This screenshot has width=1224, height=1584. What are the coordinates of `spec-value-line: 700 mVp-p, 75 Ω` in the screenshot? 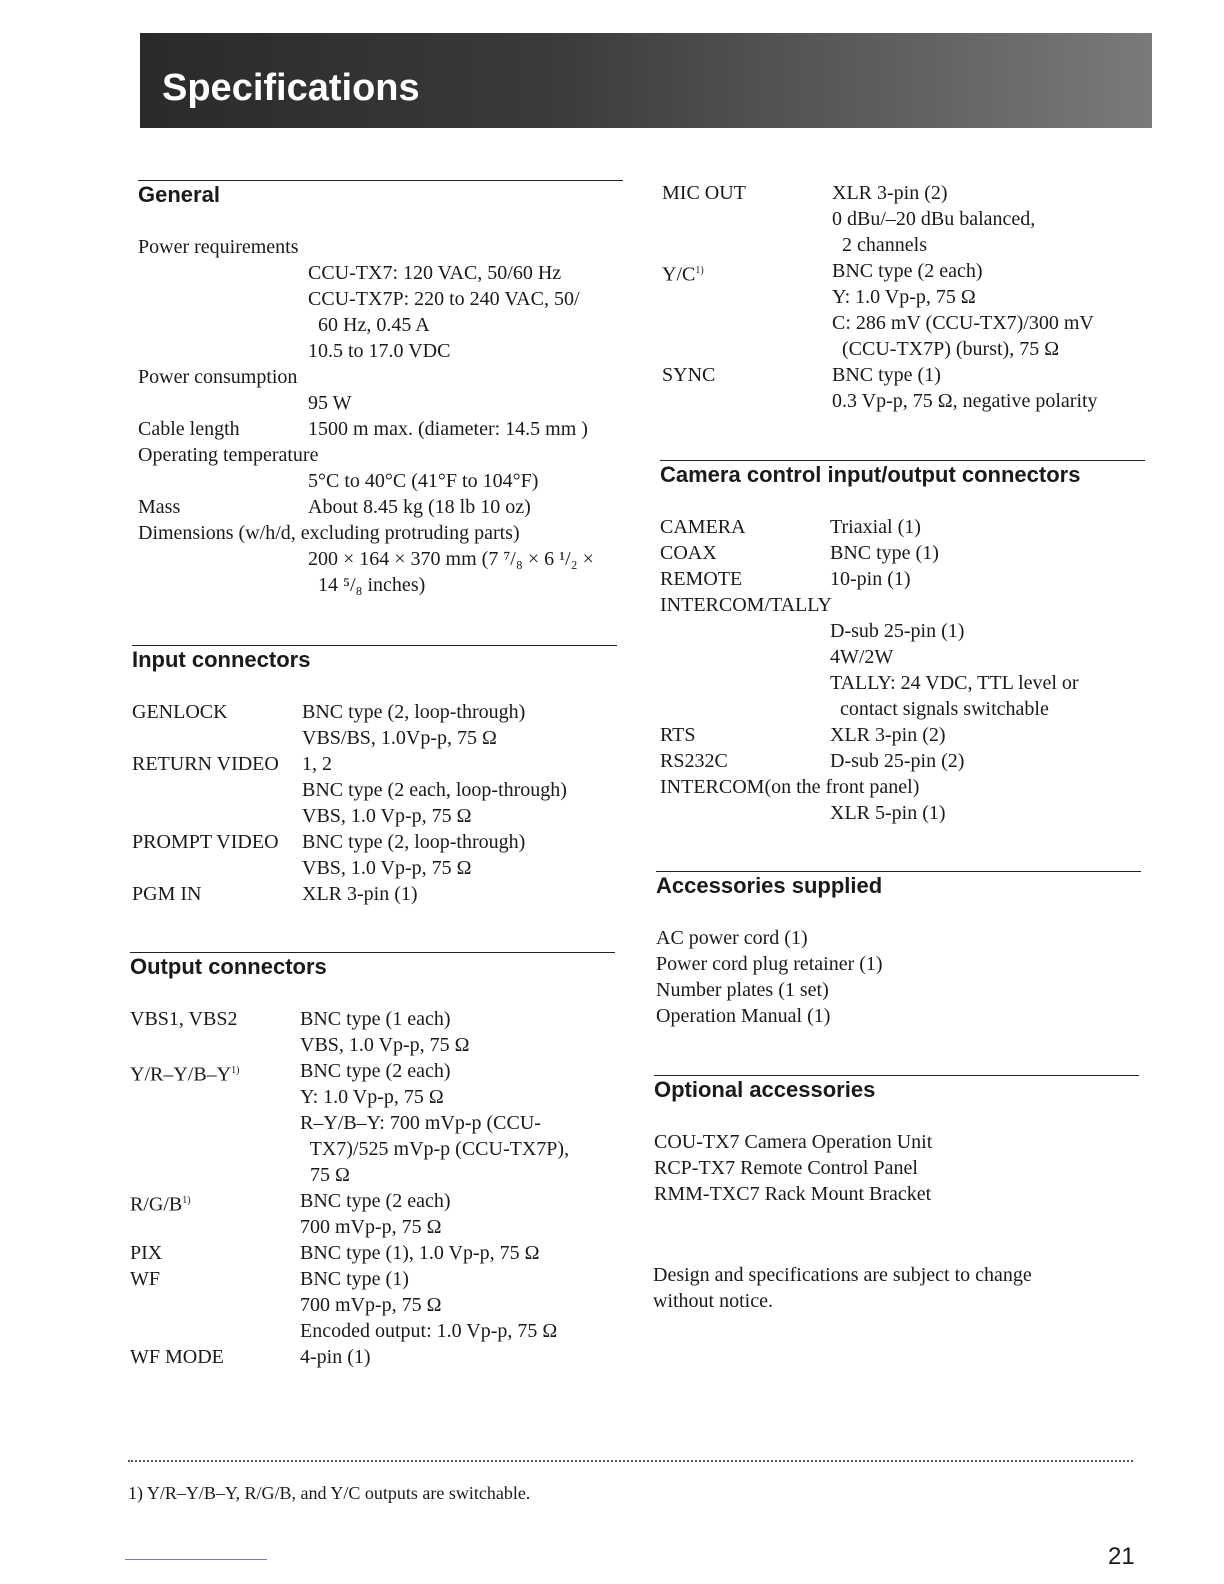 It's located at (371, 1227).